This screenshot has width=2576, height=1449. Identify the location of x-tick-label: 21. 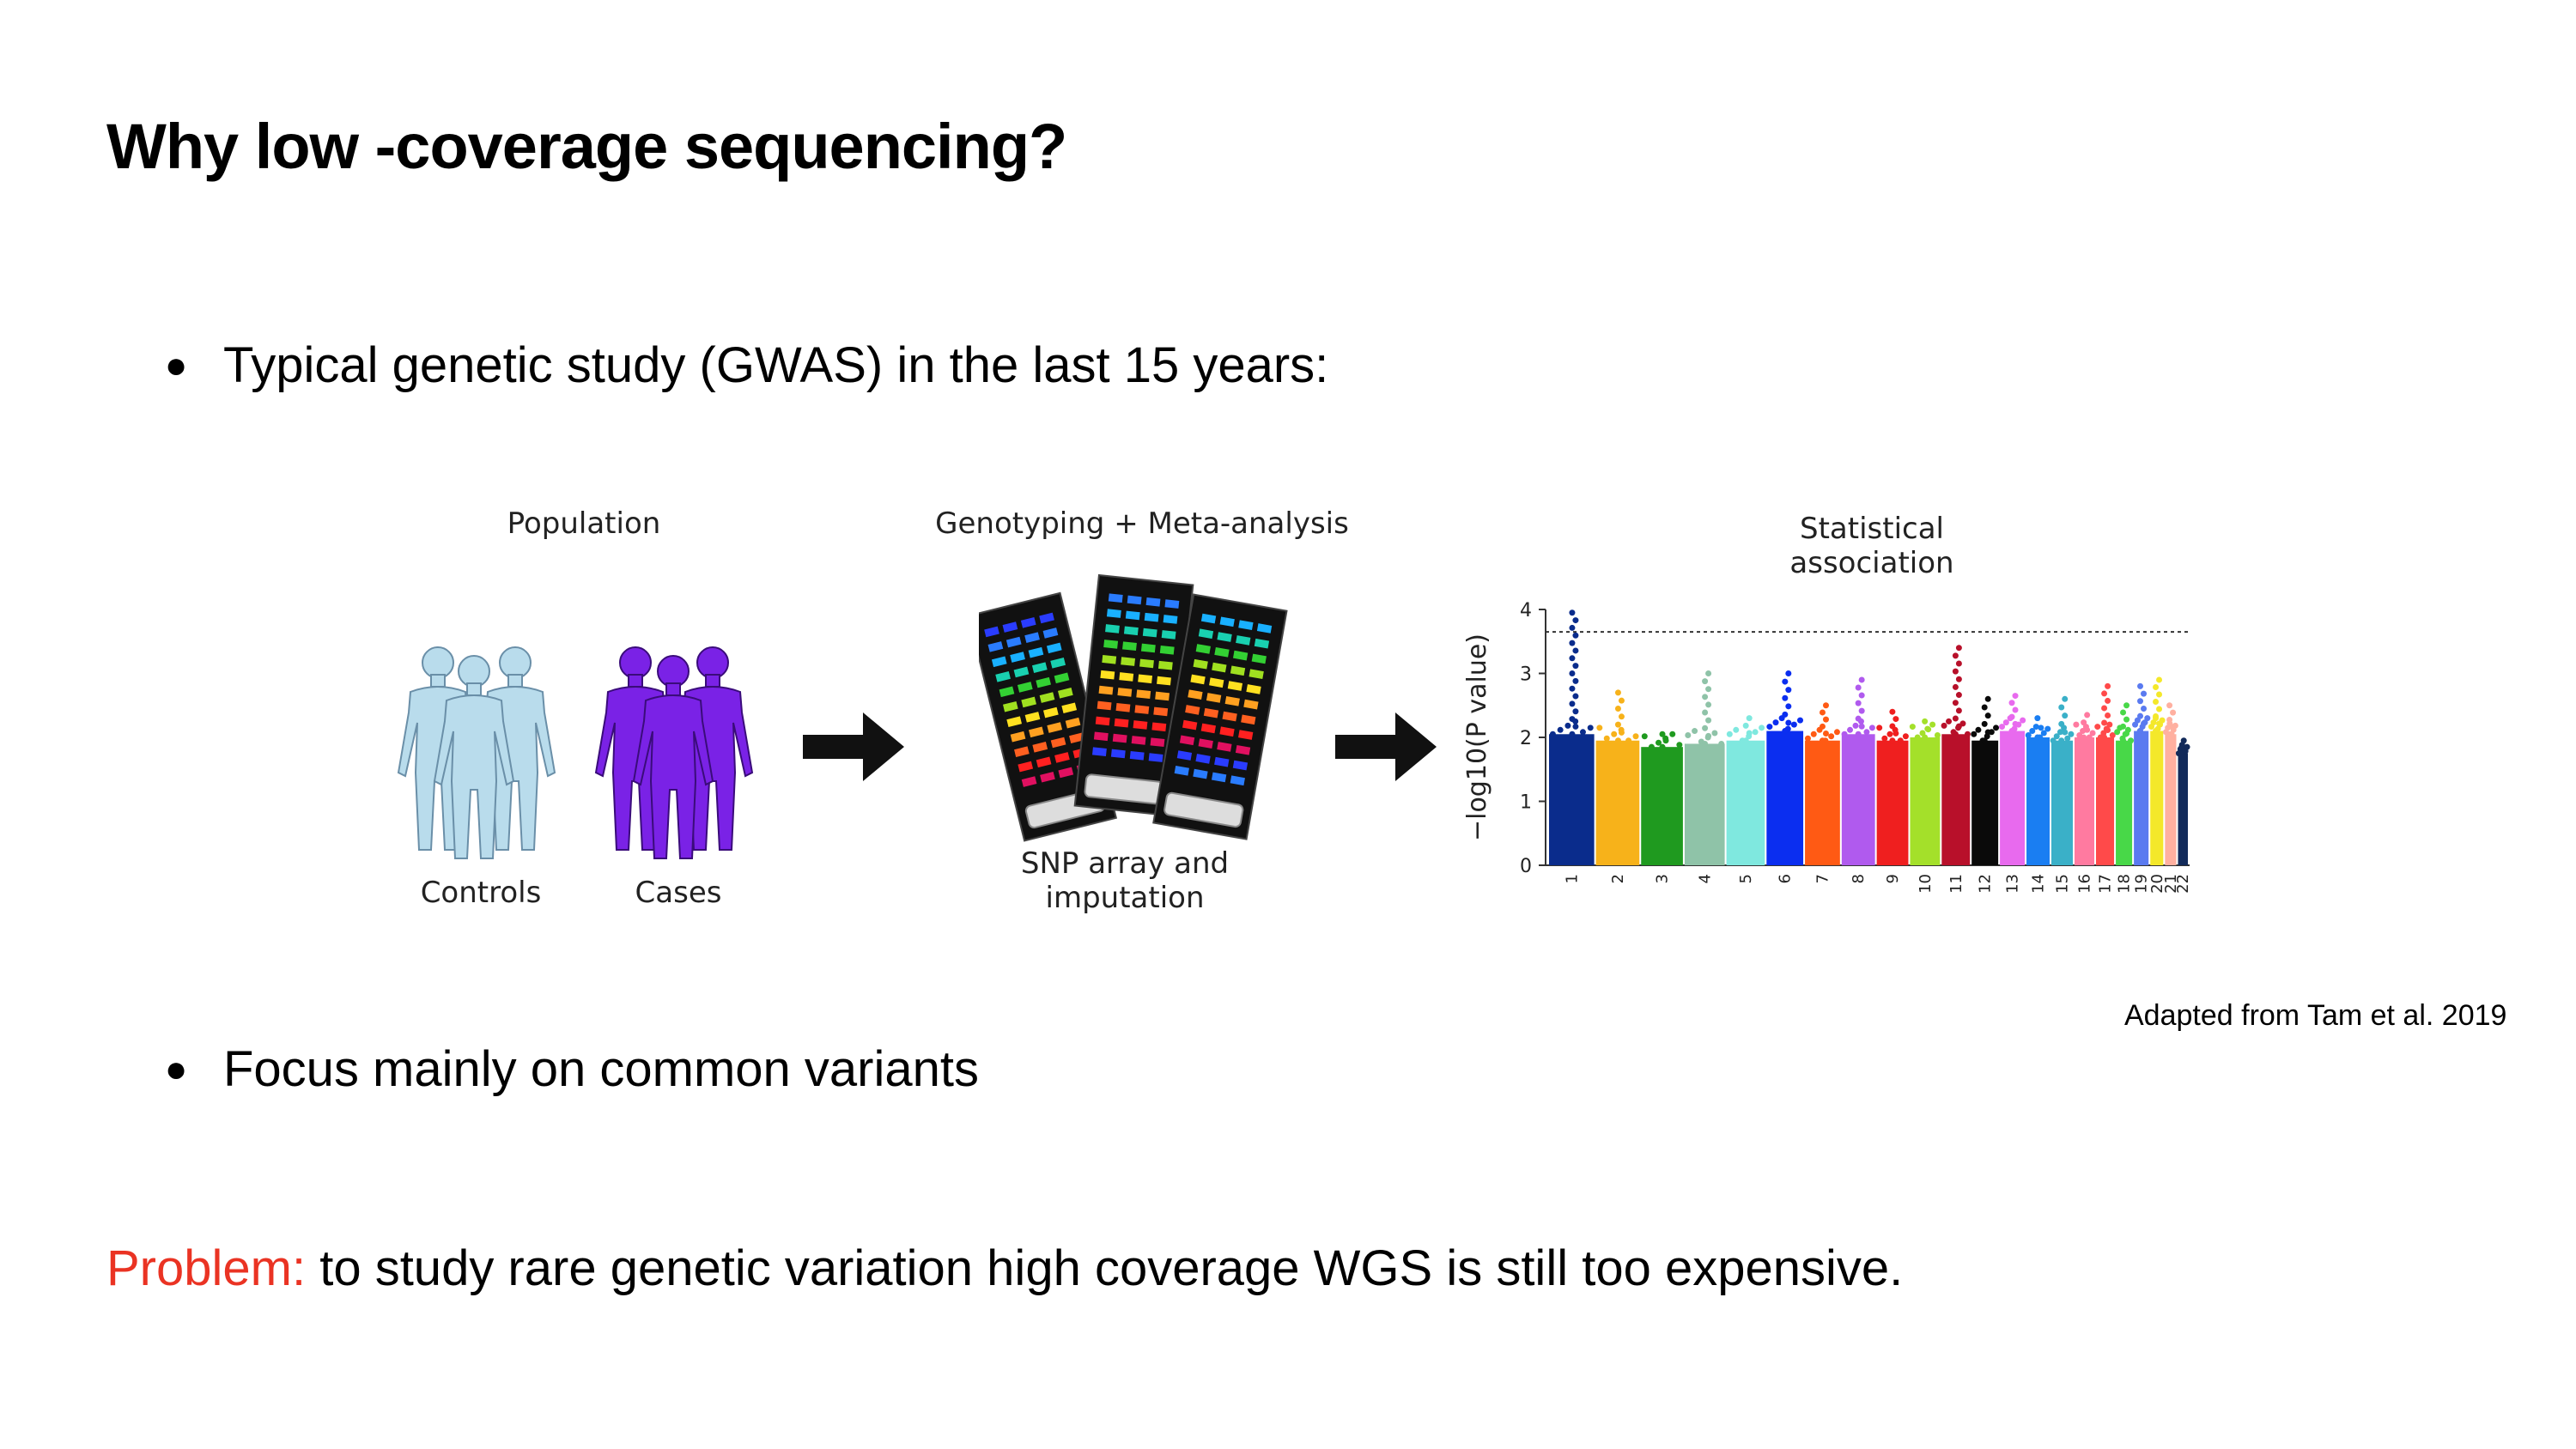
(2171, 884).